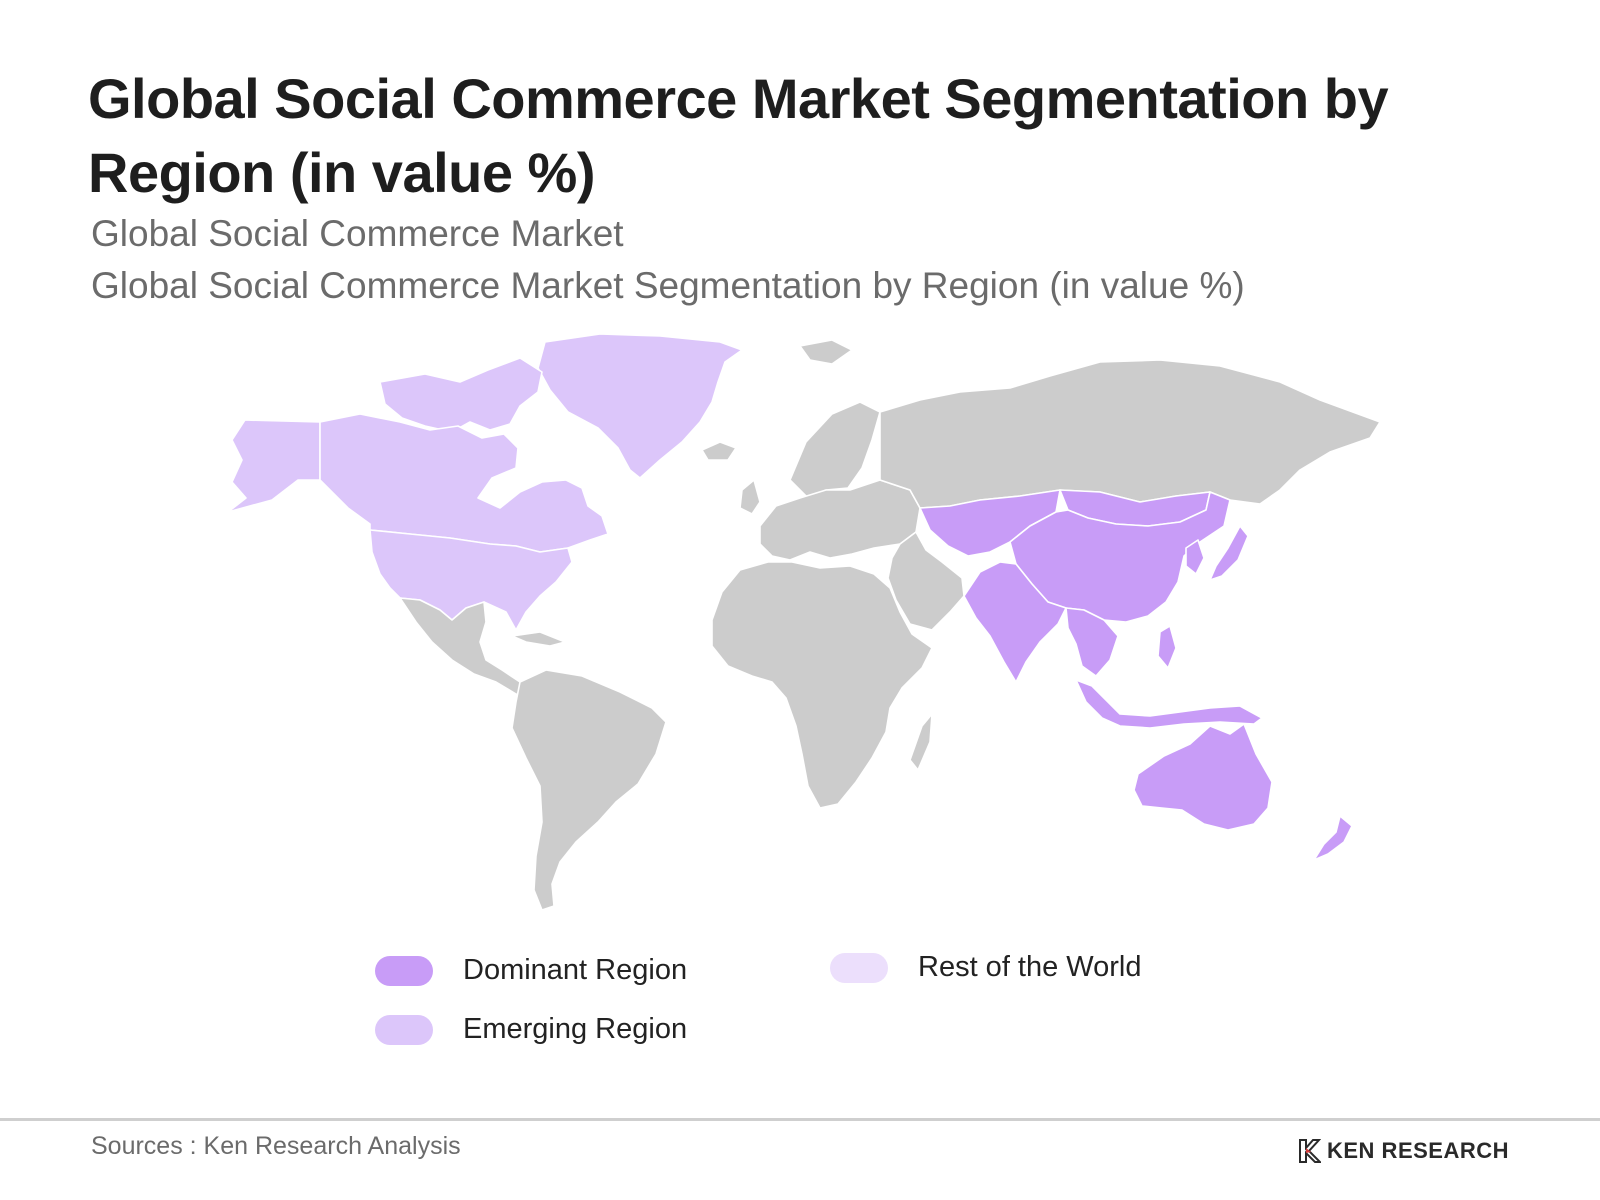  Describe the element at coordinates (822, 685) in the screenshot. I see `africa` at that location.